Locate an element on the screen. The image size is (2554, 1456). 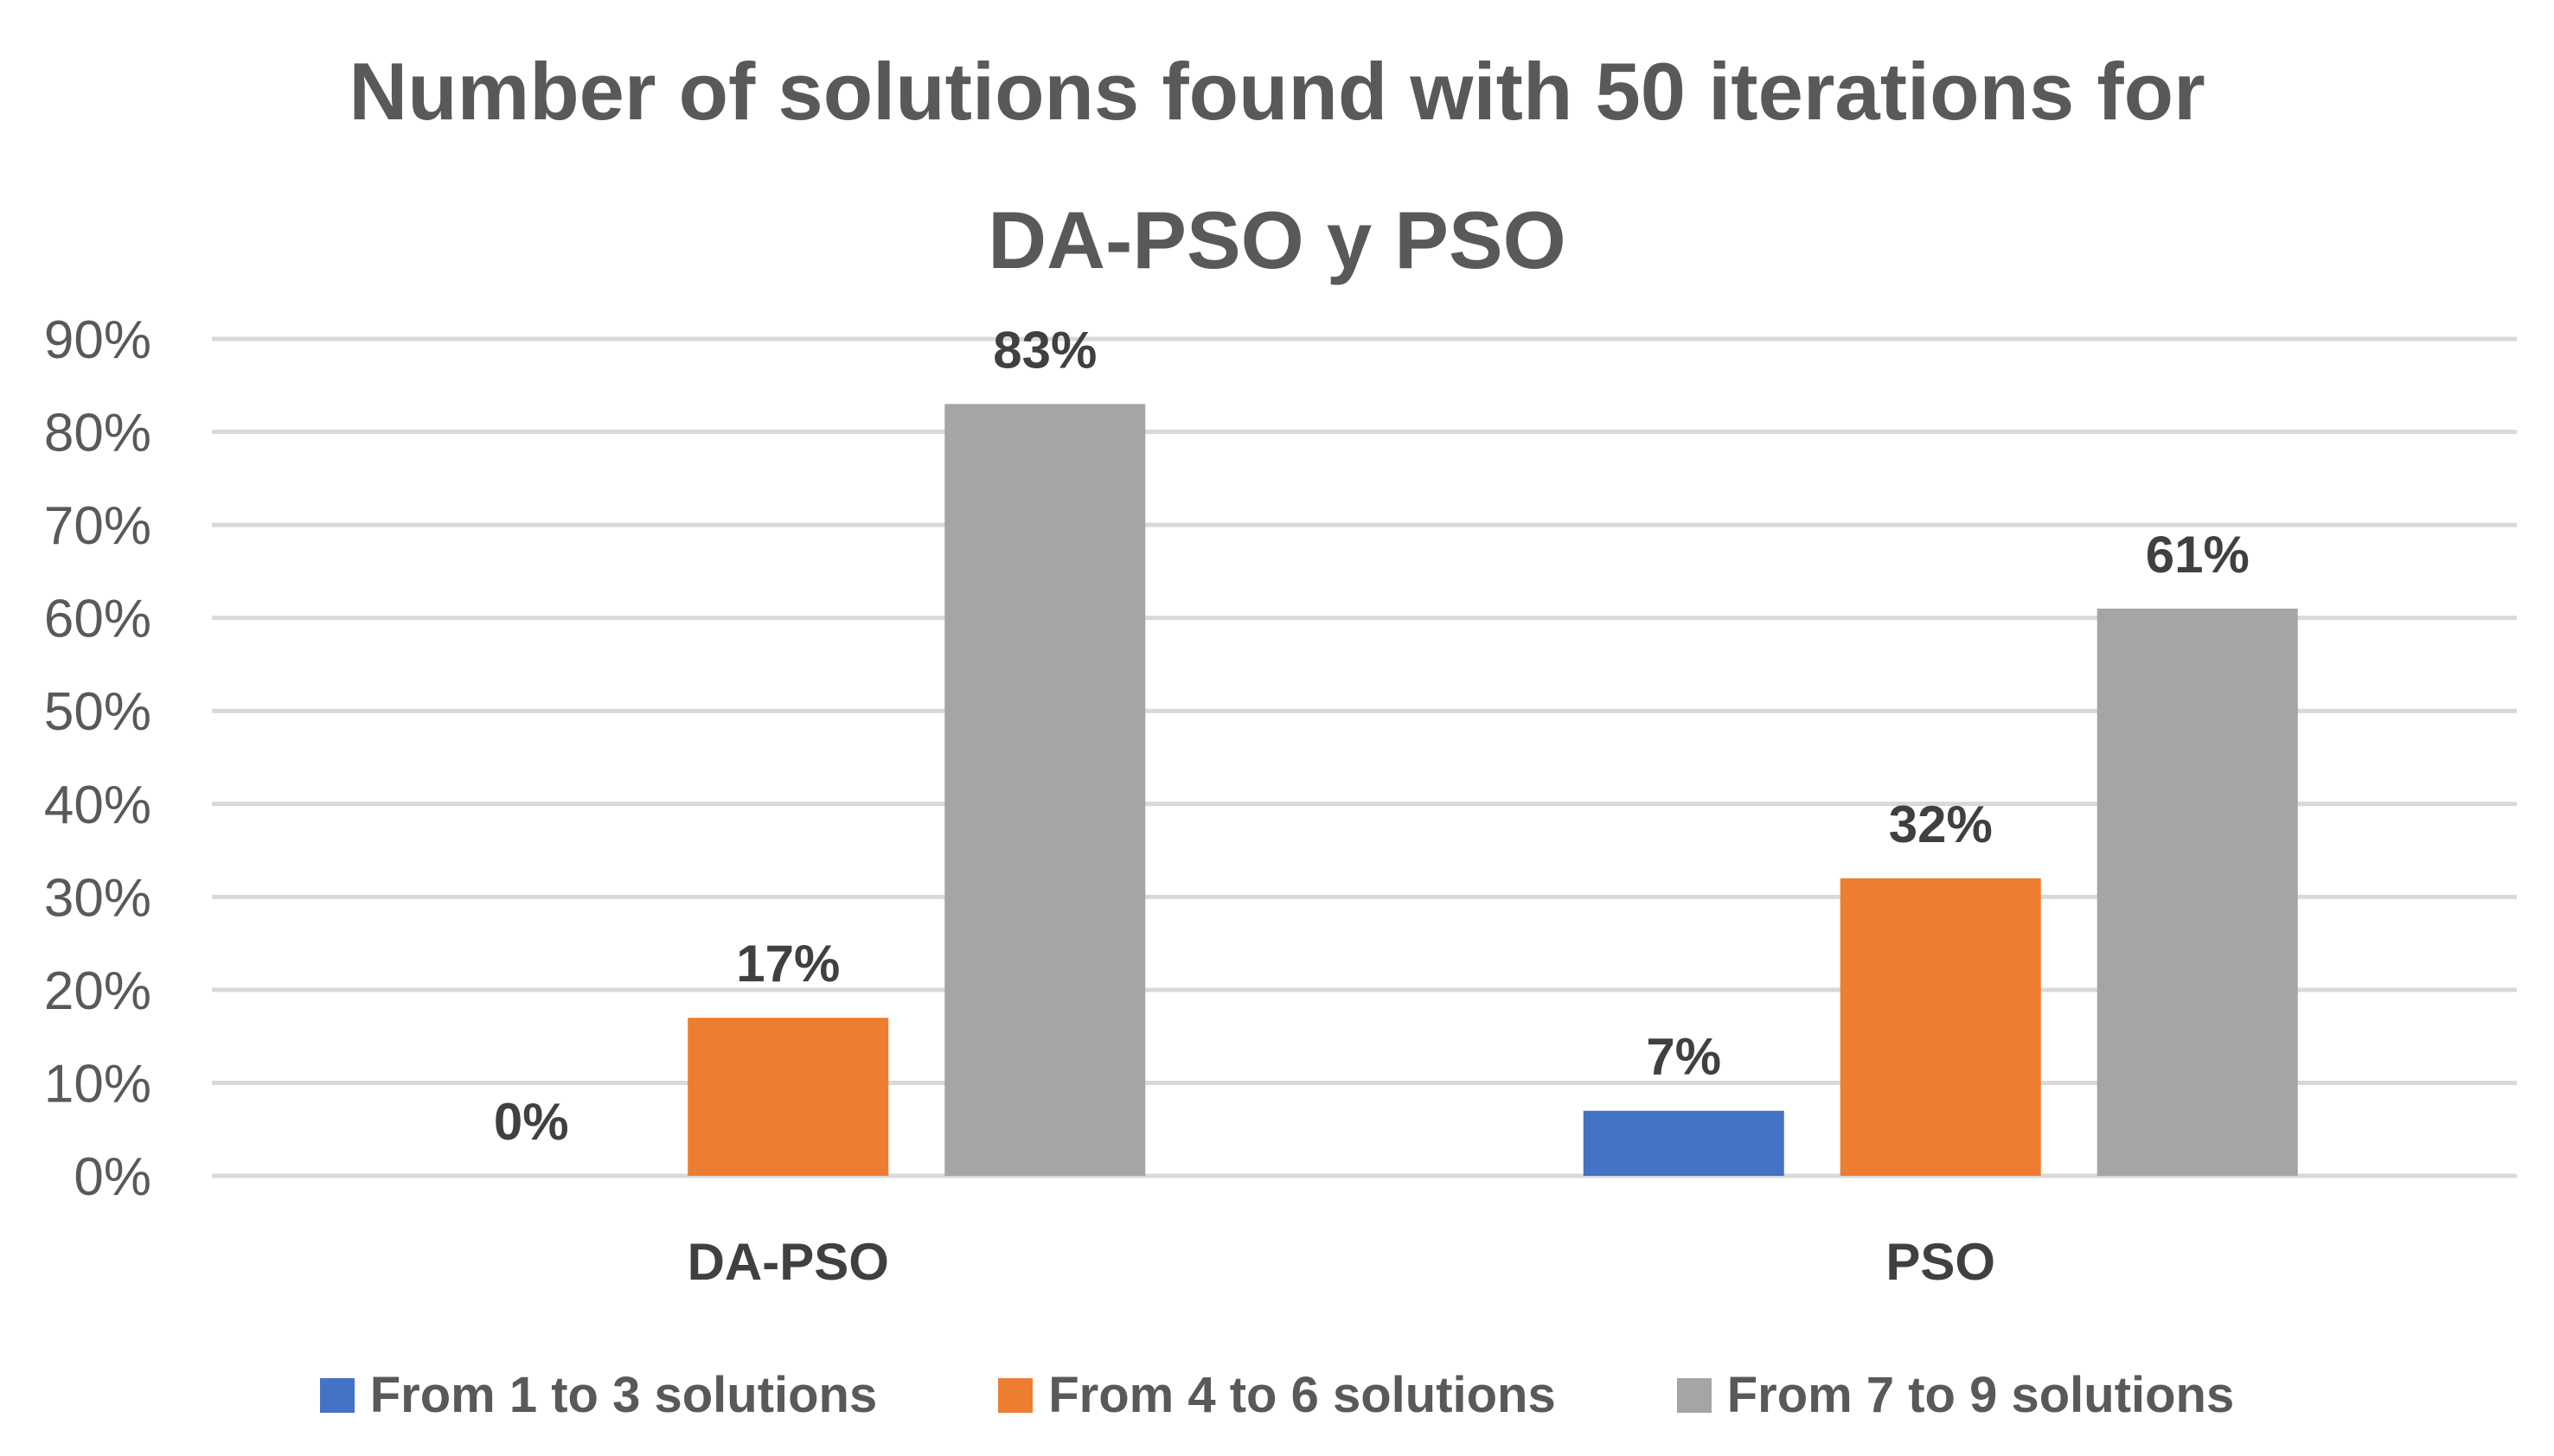
category-labels: DA-PSO PSO is located at coordinates (1342, 1262).